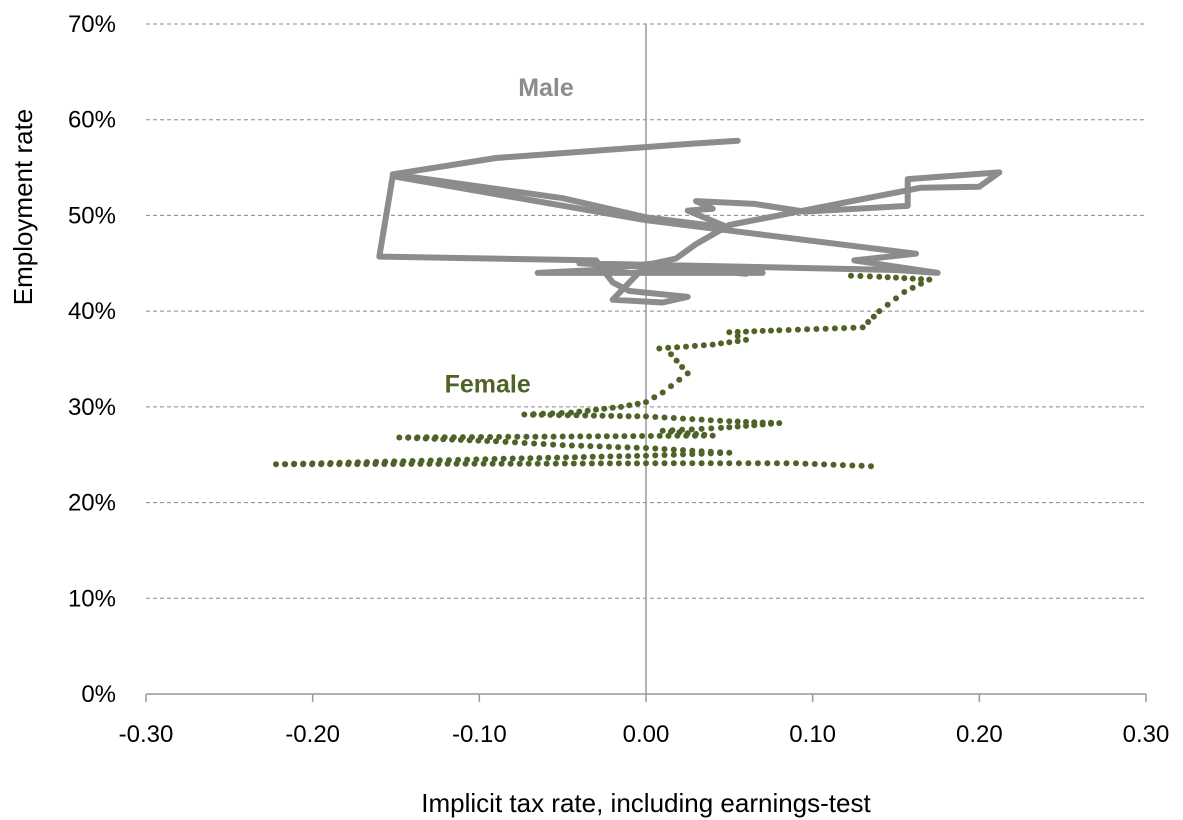 The width and height of the screenshot is (1183, 820). I want to click on x-tick-label: 0.10, so click(812, 734).